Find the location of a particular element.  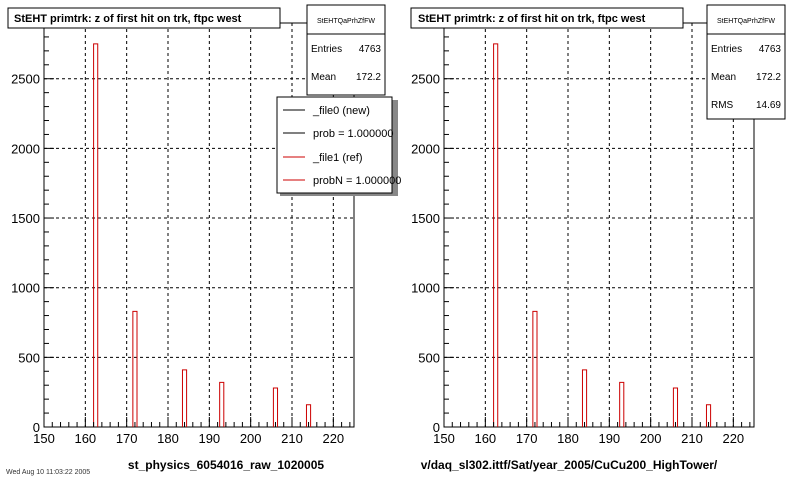

legend-entry-probN: probN = 1.000000 is located at coordinates (357, 181).